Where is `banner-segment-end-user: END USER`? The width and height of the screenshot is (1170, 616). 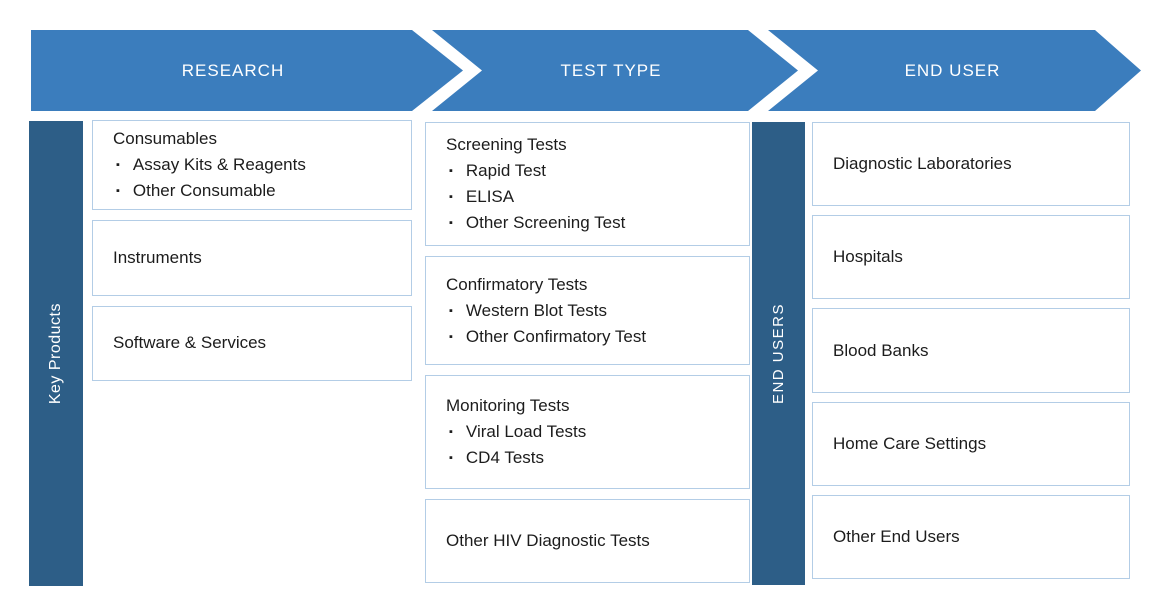 banner-segment-end-user: END USER is located at coordinates (954, 70).